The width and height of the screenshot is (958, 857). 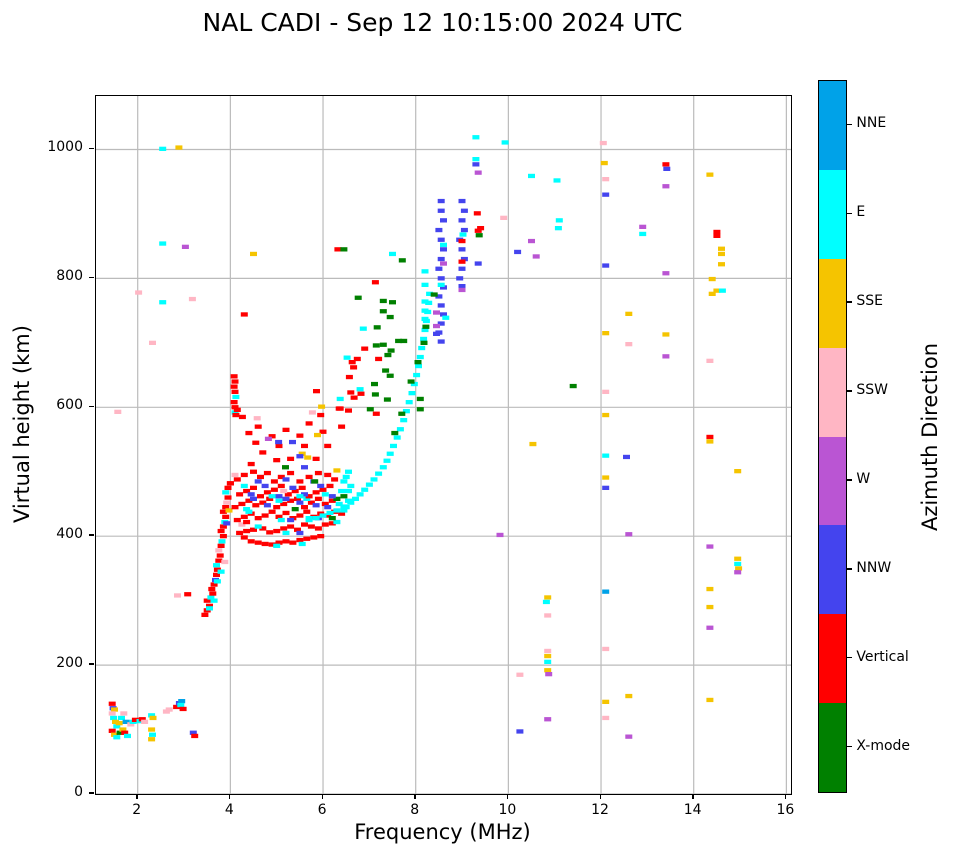 What do you see at coordinates (785, 810) in the screenshot?
I see `x-tick-label: 16` at bounding box center [785, 810].